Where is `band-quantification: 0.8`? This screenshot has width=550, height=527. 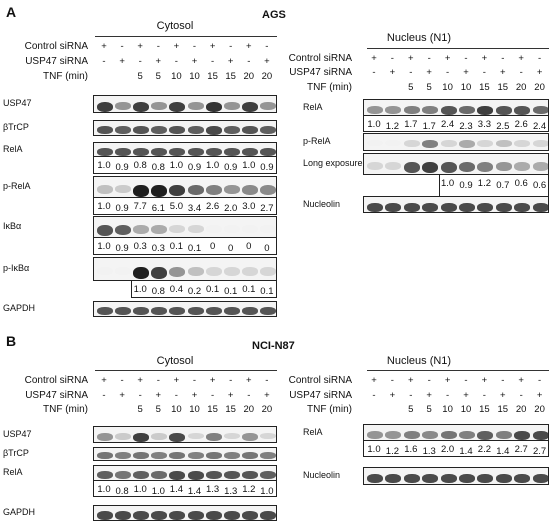
band-quantification: 0.8 is located at coordinates (122, 491).